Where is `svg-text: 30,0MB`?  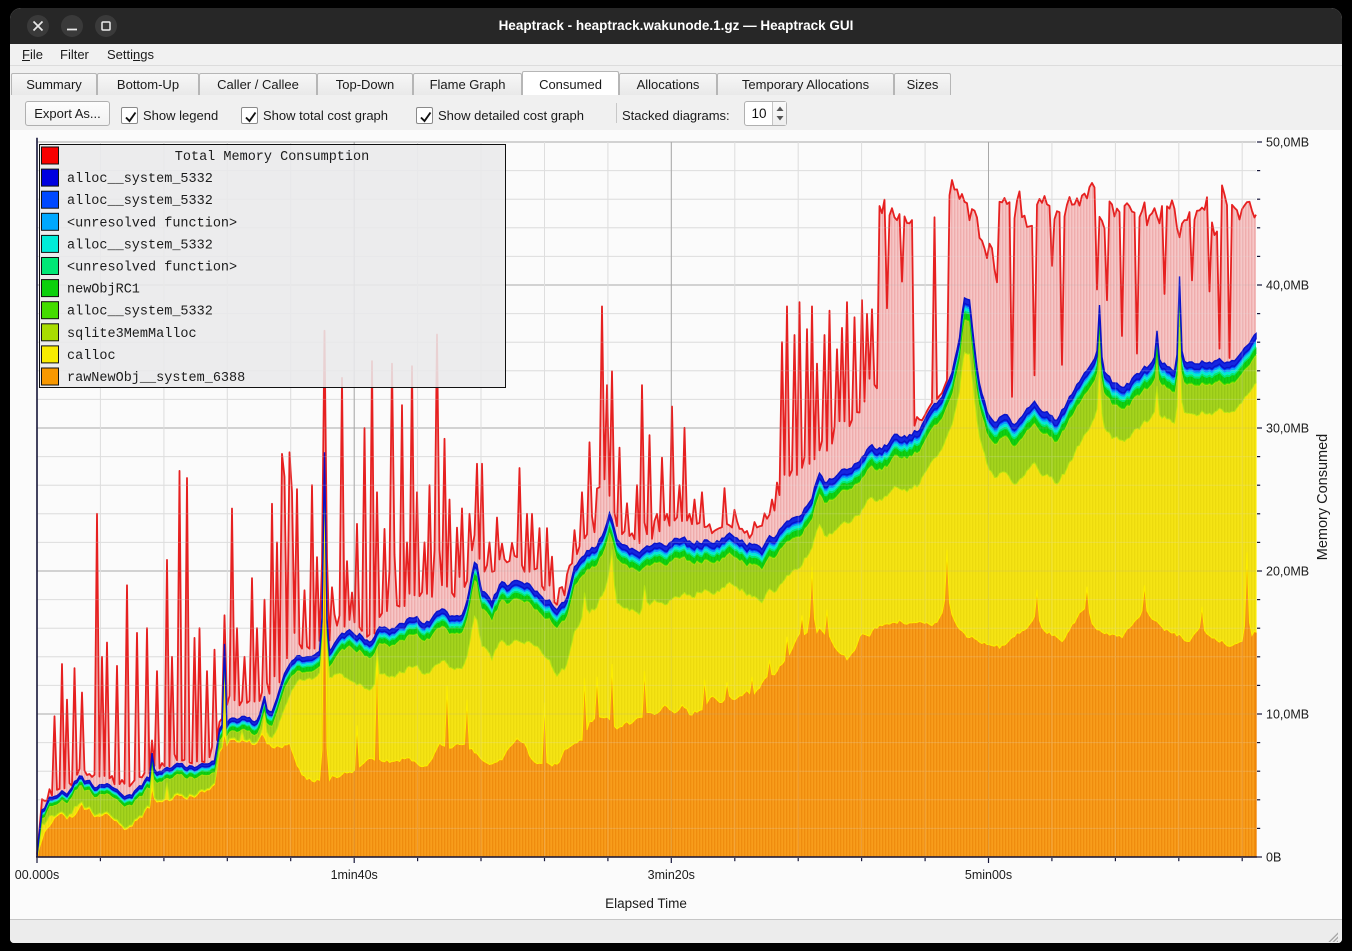
svg-text: 30,0MB is located at coordinates (1287, 429).